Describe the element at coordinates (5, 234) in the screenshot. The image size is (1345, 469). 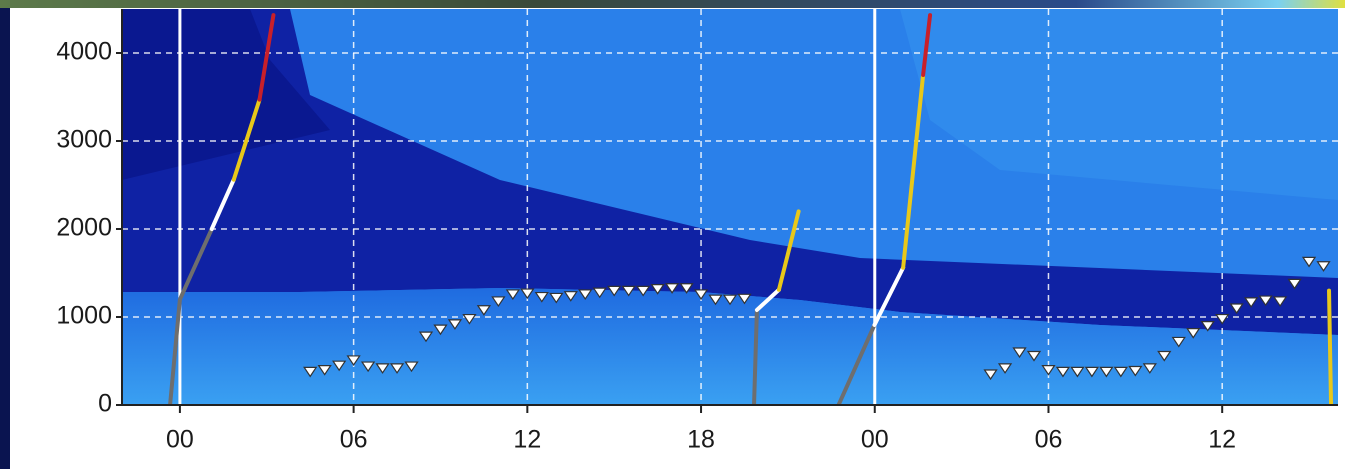
I see `left-border` at that location.